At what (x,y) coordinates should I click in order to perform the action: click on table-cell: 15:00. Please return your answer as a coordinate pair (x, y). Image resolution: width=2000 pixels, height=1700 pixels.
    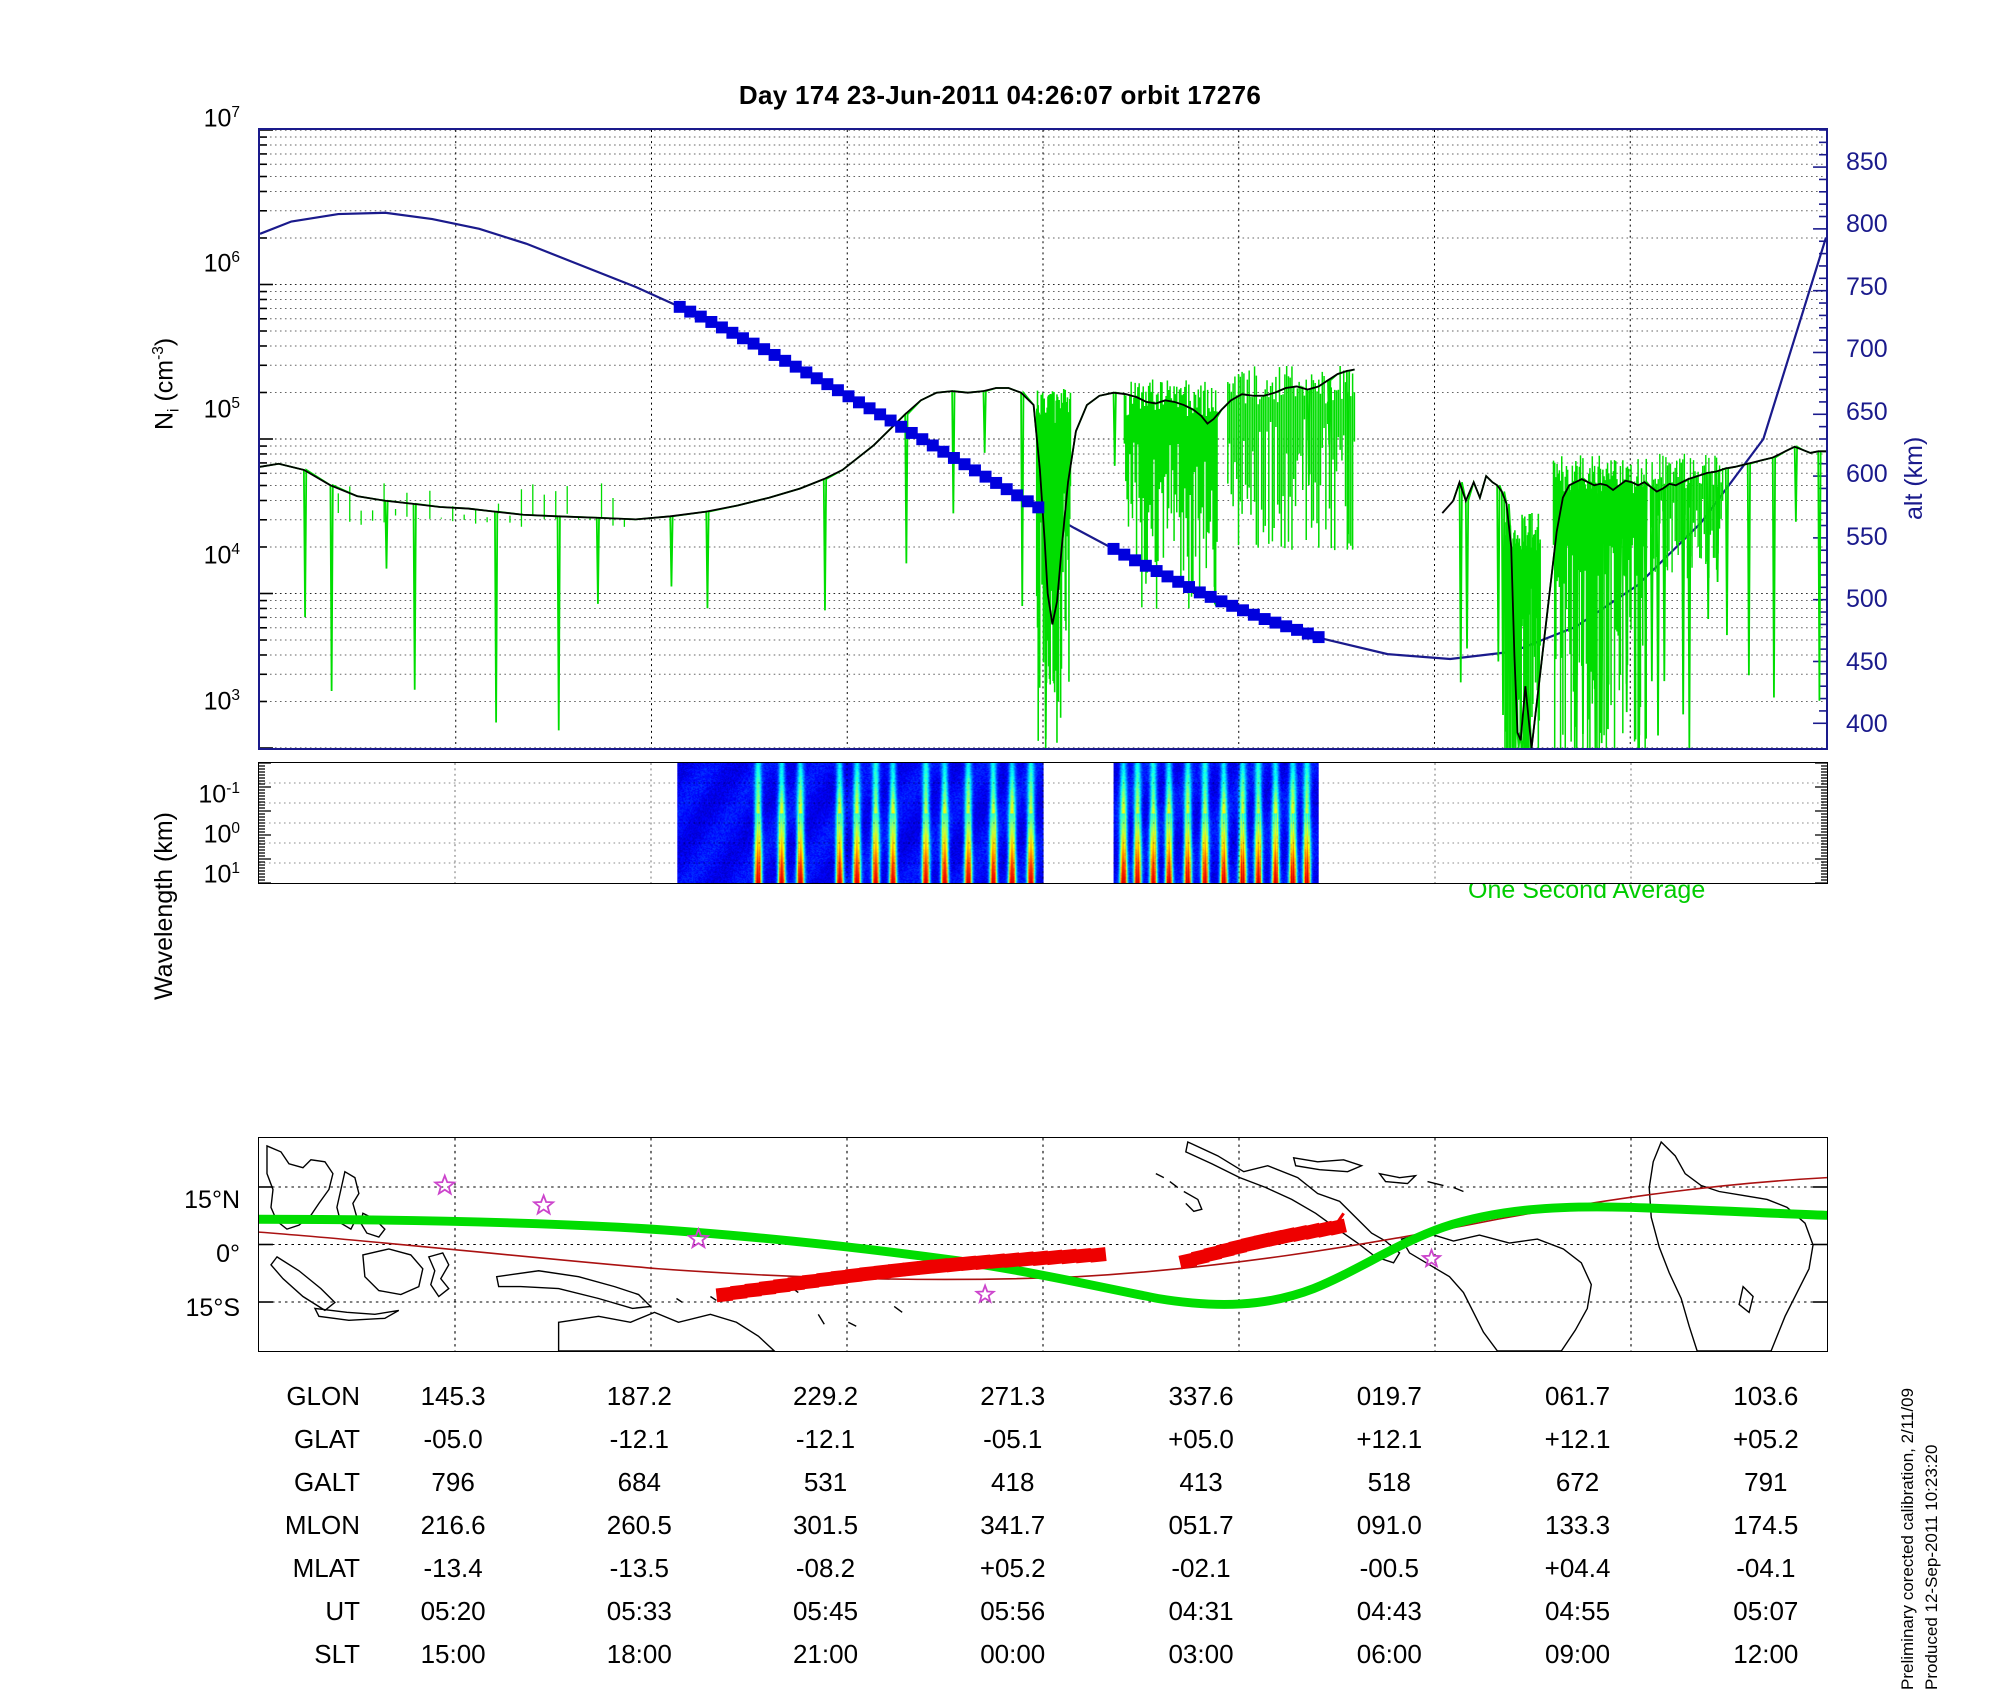
    Looking at the image, I should click on (453, 1654).